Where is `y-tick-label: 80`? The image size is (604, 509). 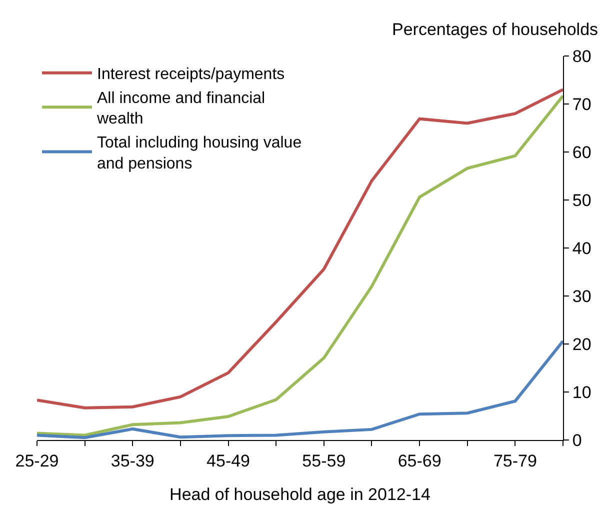
y-tick-label: 80 is located at coordinates (582, 56).